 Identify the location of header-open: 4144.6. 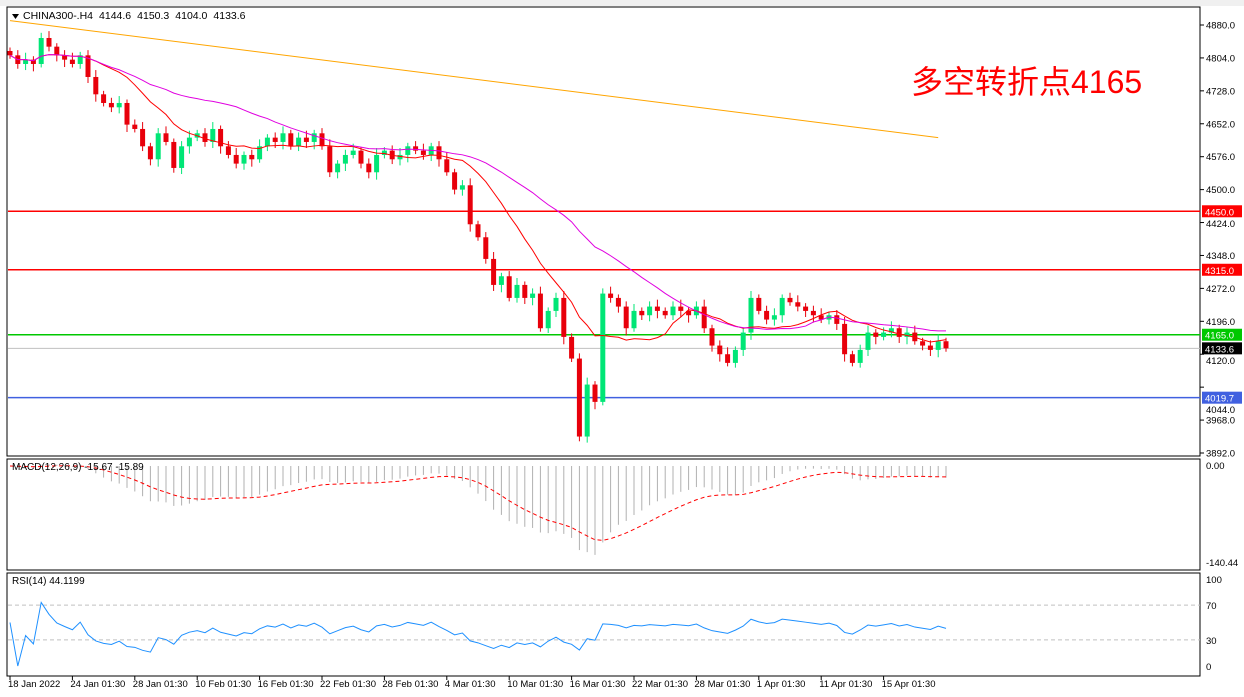
(115, 16).